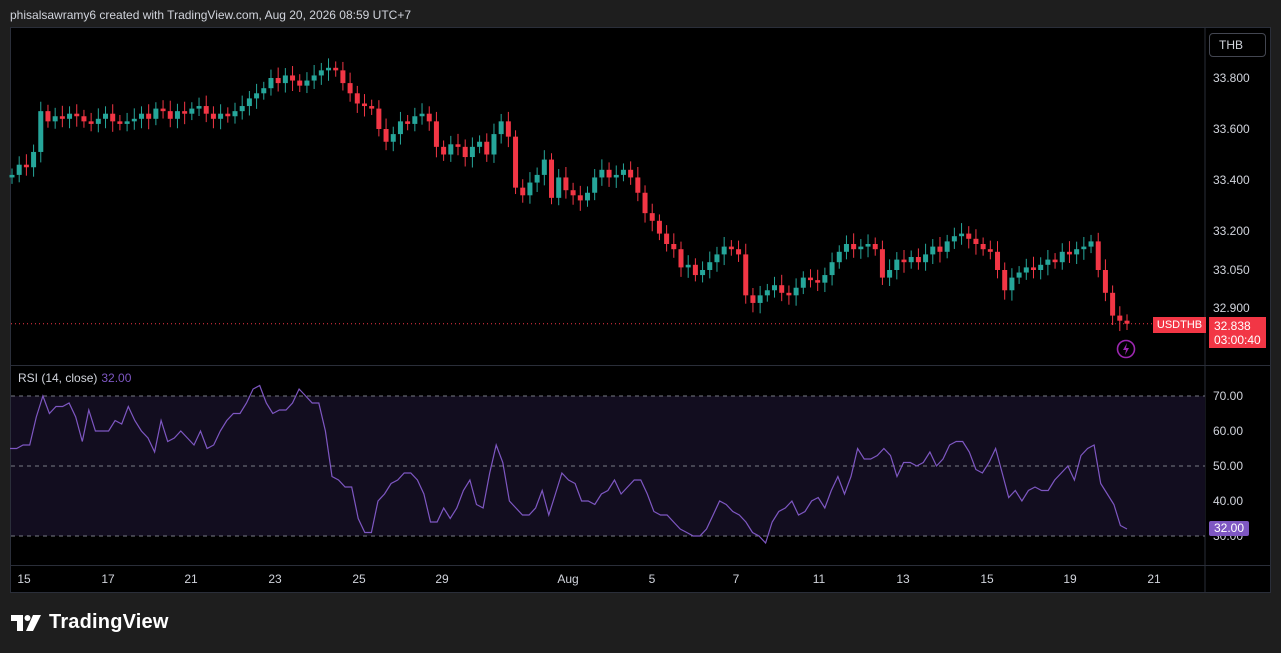 The image size is (1281, 653). What do you see at coordinates (359, 579) in the screenshot?
I see `time-axis-tick-label: 25` at bounding box center [359, 579].